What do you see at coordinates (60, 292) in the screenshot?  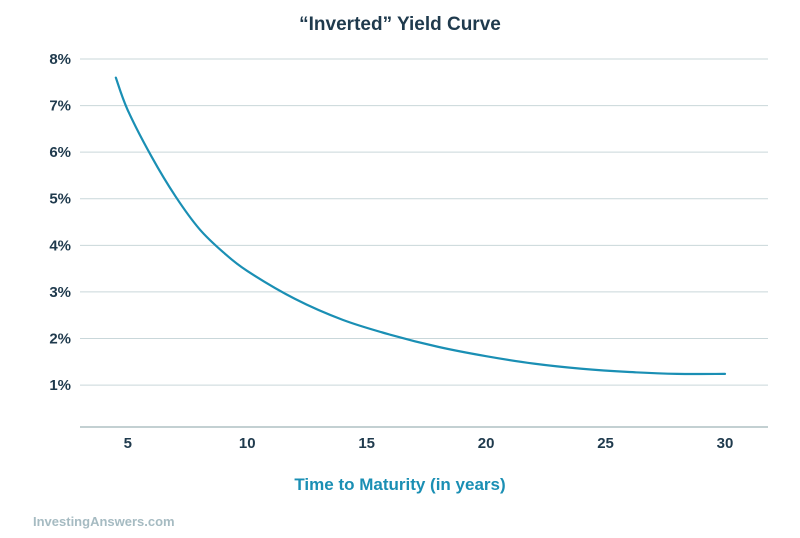 I see `y-tick-label: 3%` at bounding box center [60, 292].